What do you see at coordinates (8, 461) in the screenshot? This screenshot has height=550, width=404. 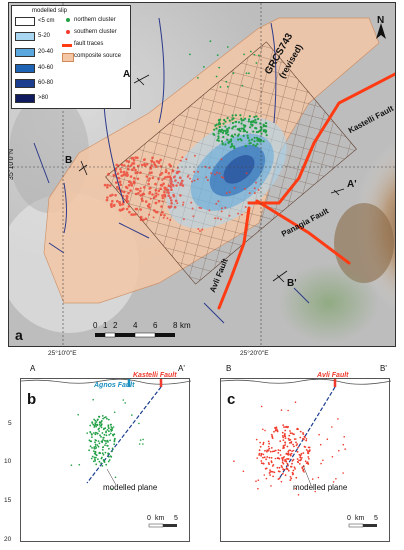 I see `depth-10: 10` at bounding box center [8, 461].